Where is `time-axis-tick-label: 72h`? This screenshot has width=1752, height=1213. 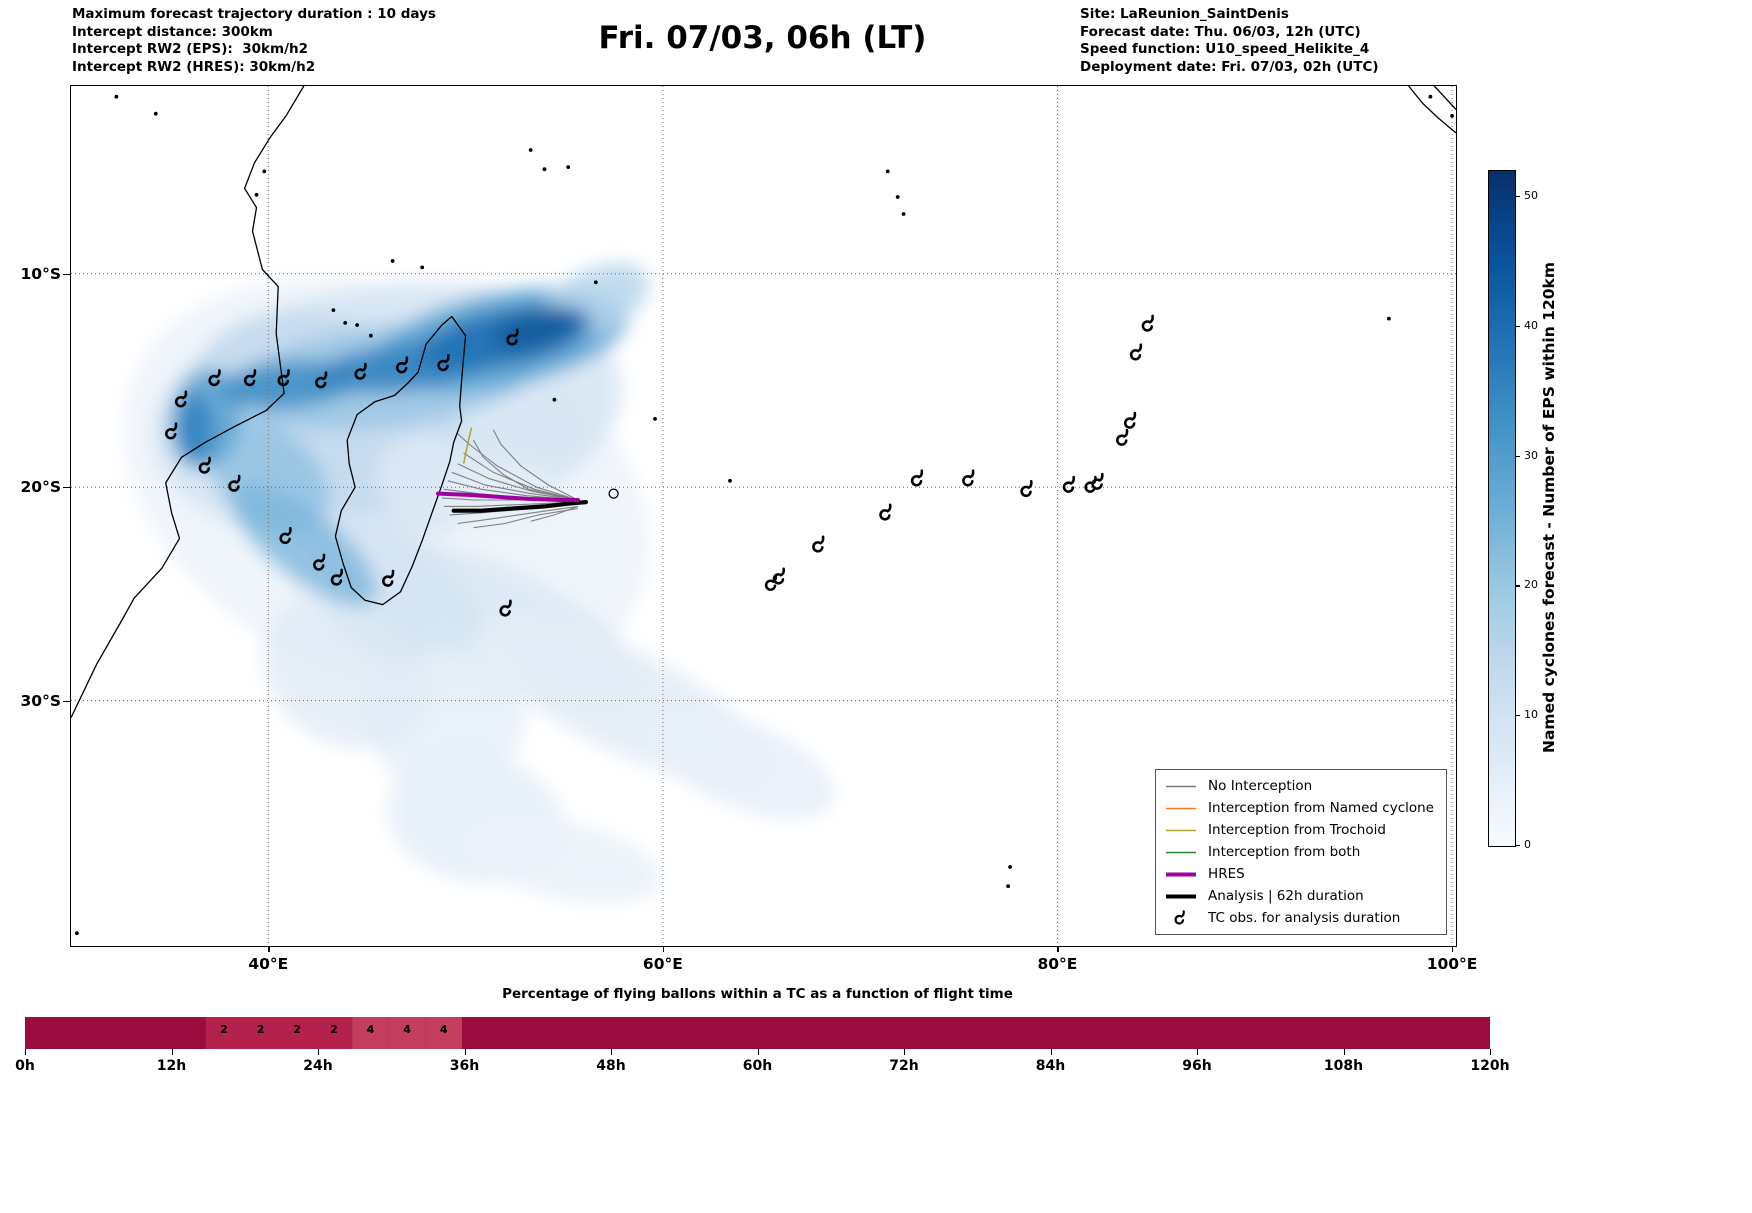 time-axis-tick-label: 72h is located at coordinates (904, 1066).